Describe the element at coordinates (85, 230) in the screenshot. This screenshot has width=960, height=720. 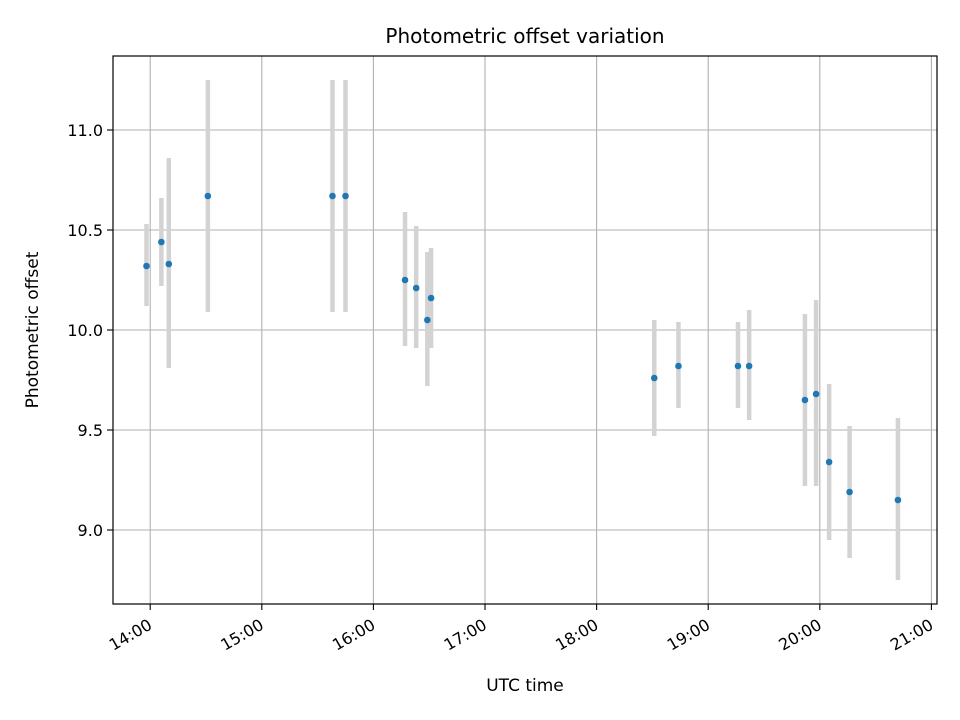
I see `y-tick-label: 10.5` at that location.